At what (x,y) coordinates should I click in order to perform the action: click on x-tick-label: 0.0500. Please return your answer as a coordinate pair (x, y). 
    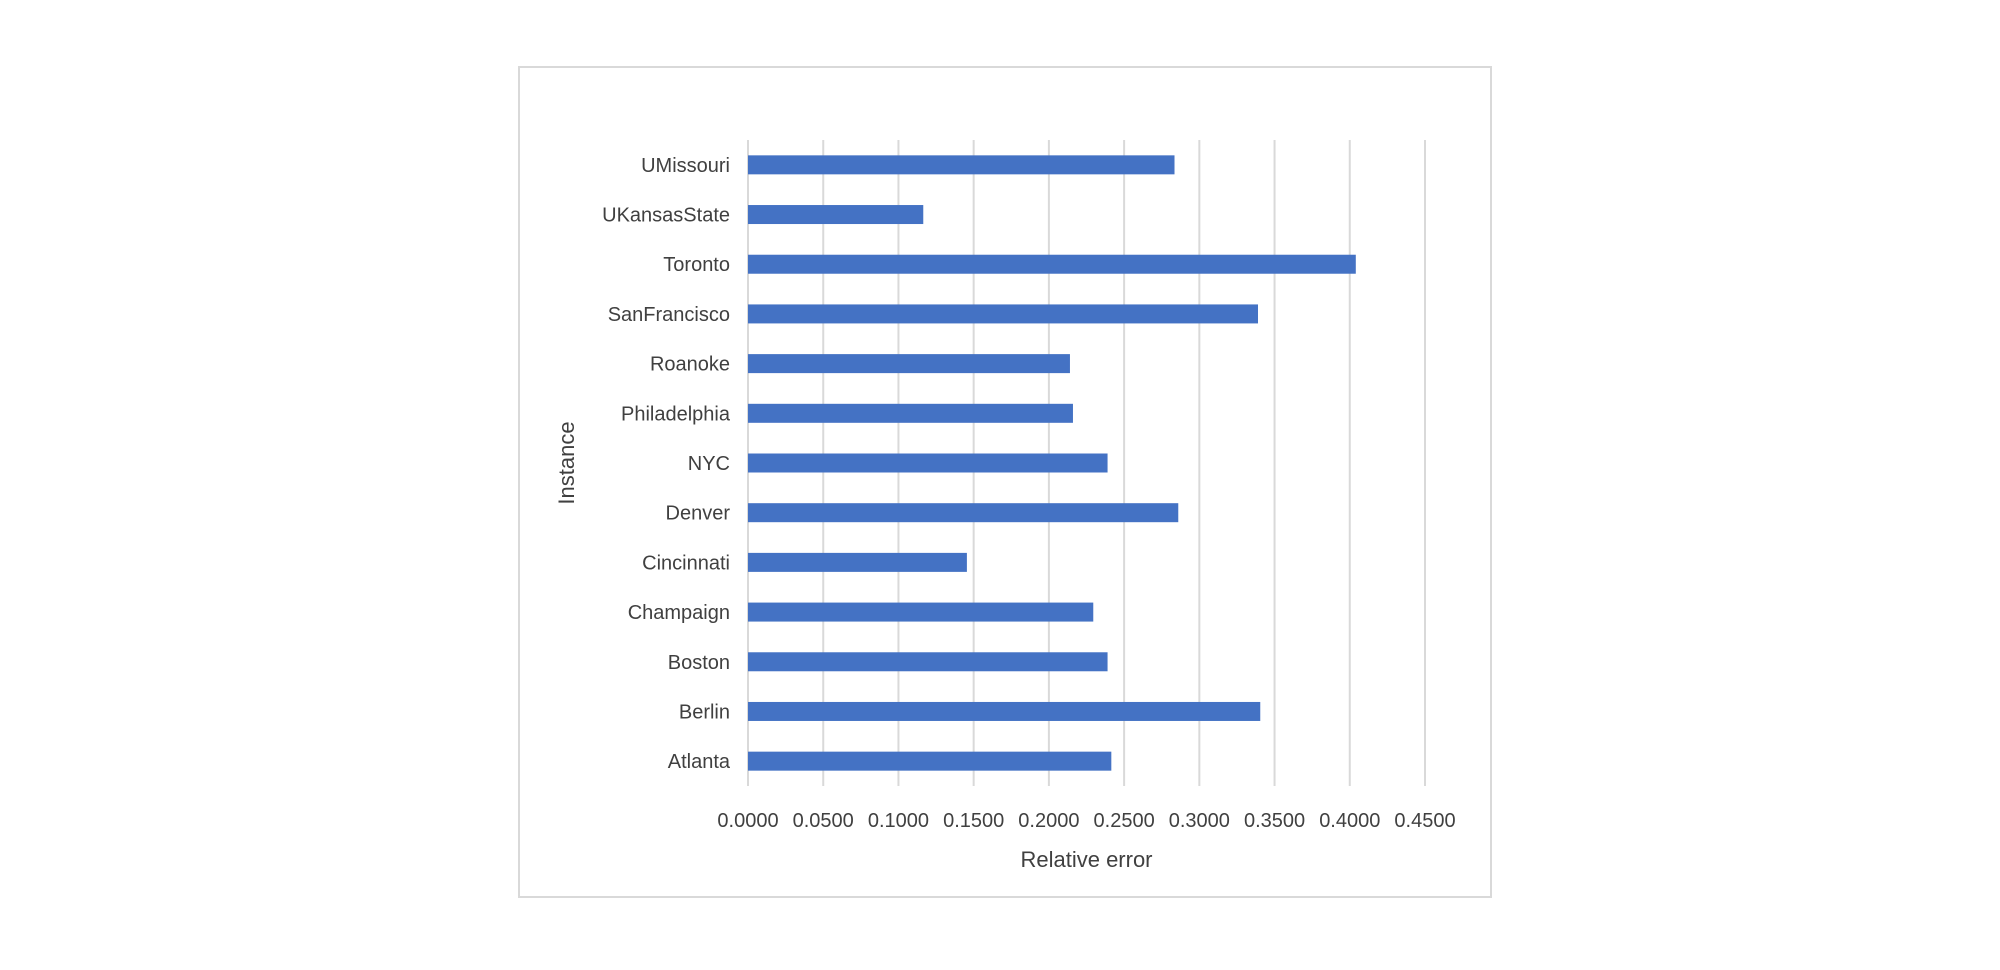
    Looking at the image, I should click on (823, 821).